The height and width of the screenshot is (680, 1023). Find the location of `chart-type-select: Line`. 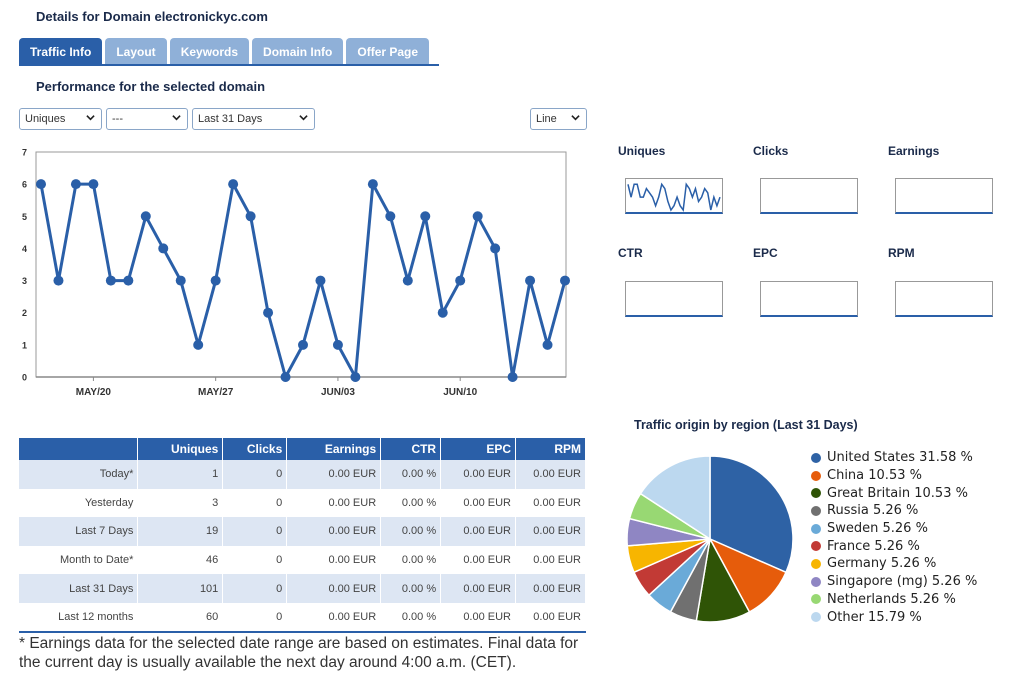

chart-type-select: Line is located at coordinates (558, 119).